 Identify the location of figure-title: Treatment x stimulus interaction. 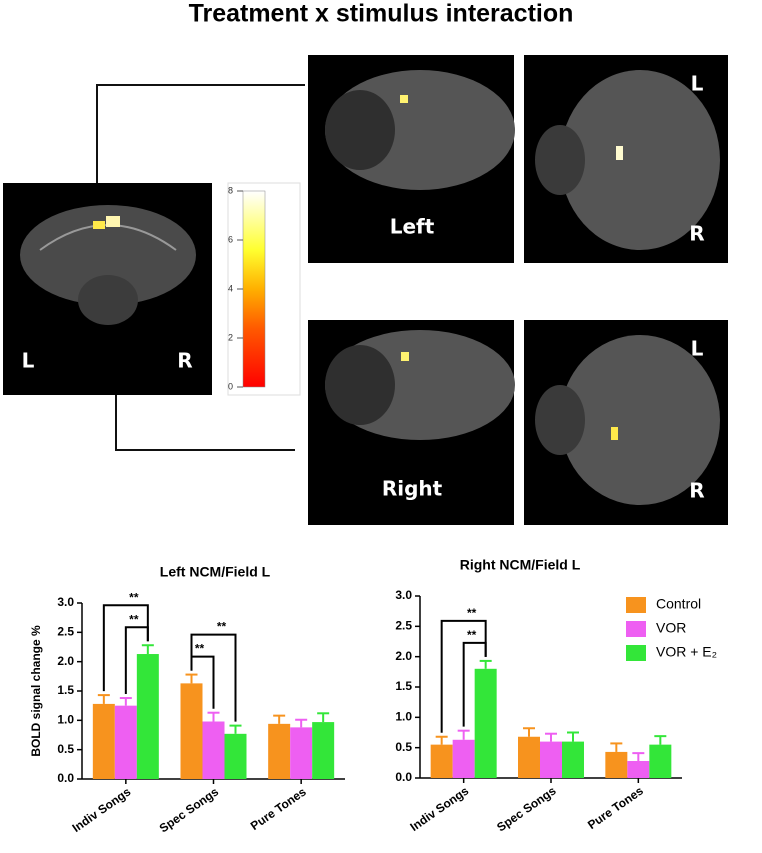
(381, 14).